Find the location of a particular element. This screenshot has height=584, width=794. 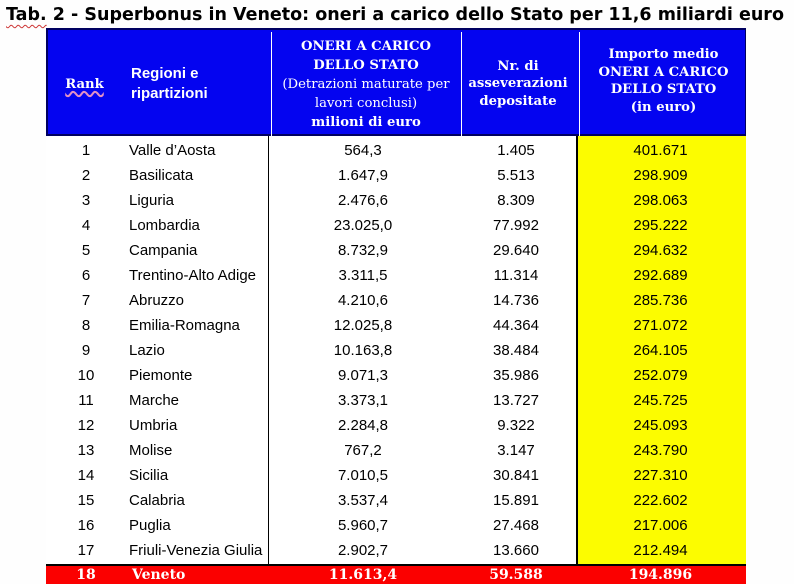

header-nr-line1: Nr. di is located at coordinates (518, 66).